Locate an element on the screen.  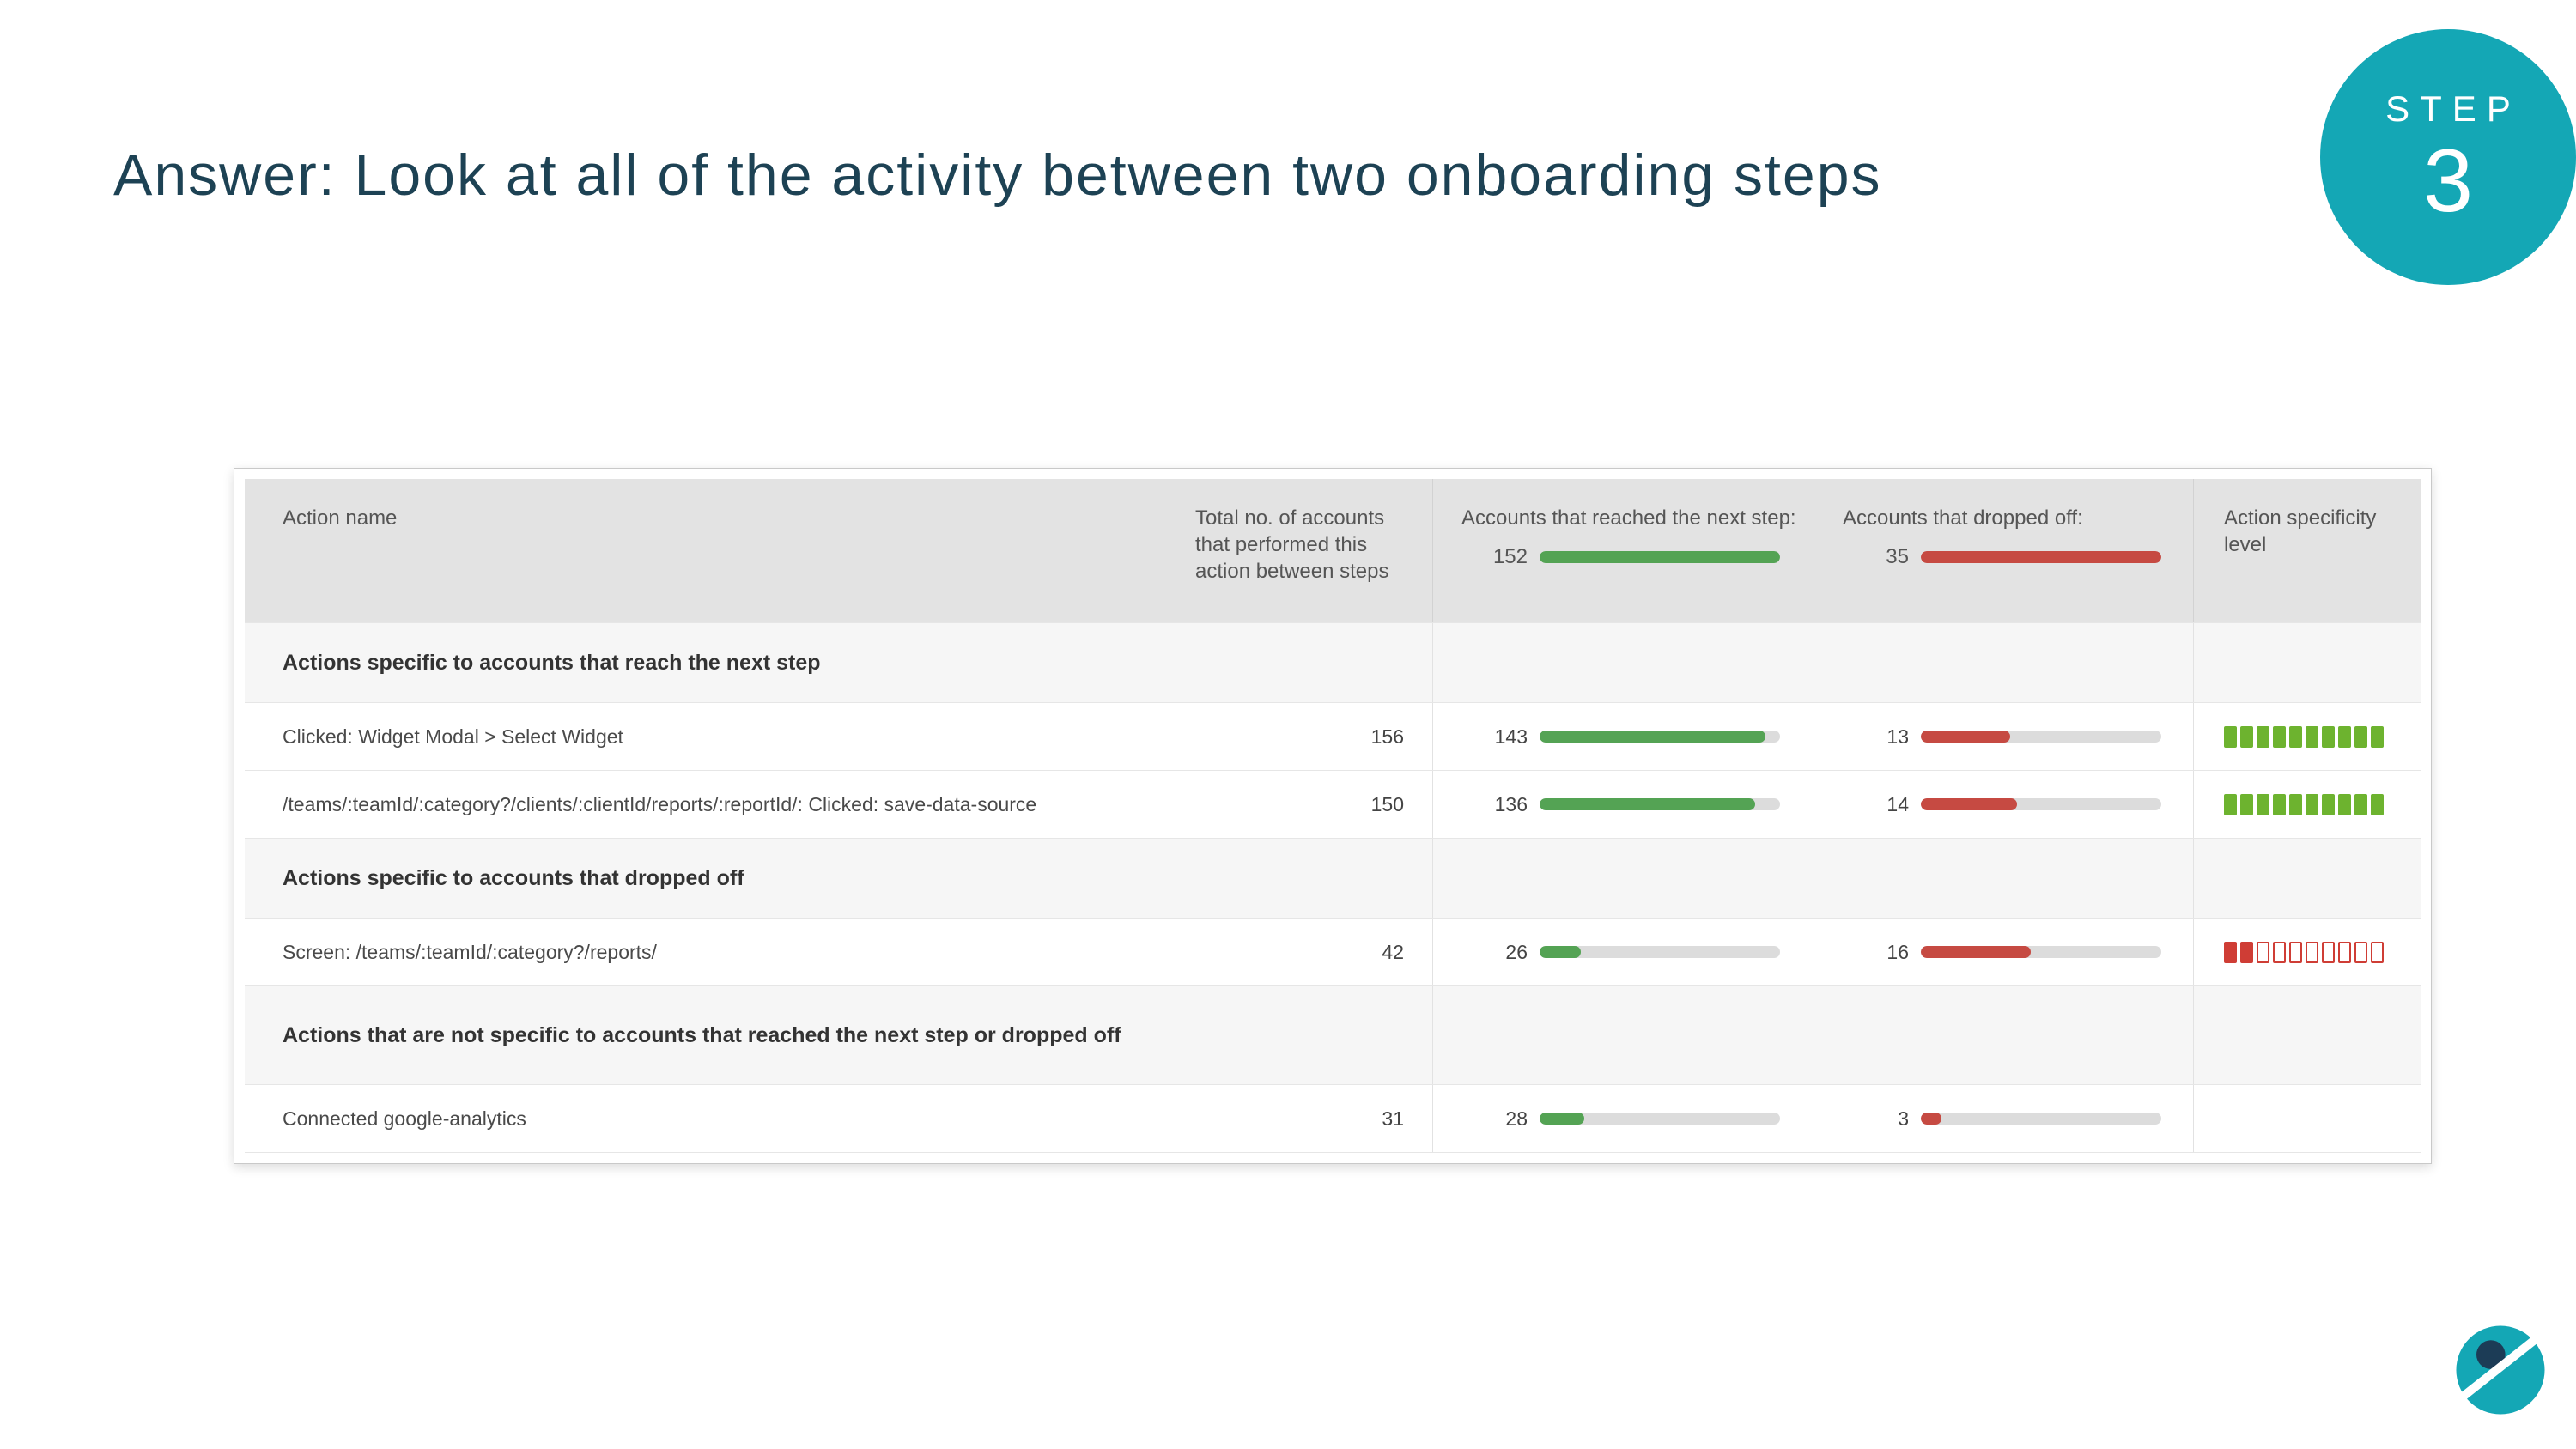
step-badge-number: 3 is located at coordinates (2448, 181).